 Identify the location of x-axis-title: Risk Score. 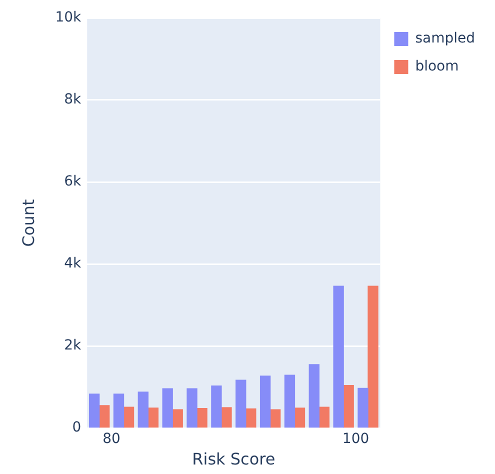
(234, 459).